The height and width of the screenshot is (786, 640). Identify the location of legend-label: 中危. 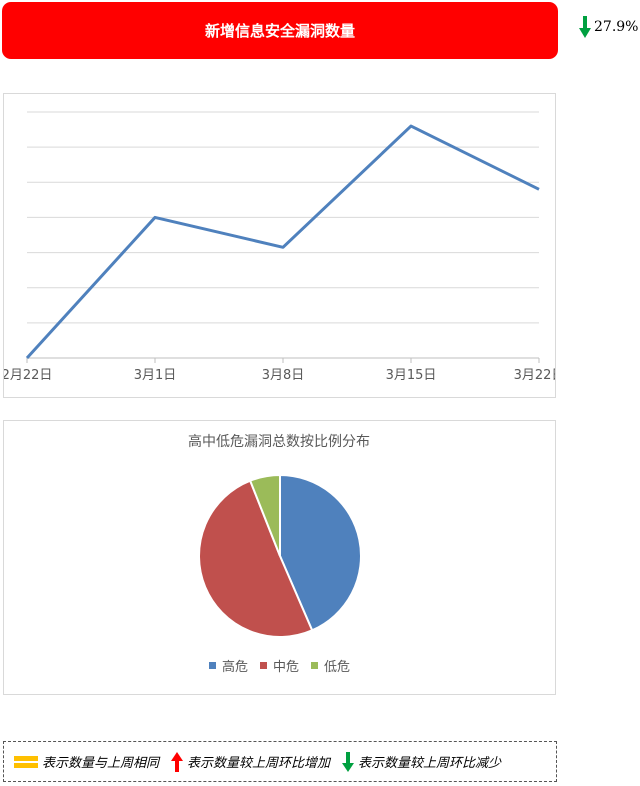
(286, 667).